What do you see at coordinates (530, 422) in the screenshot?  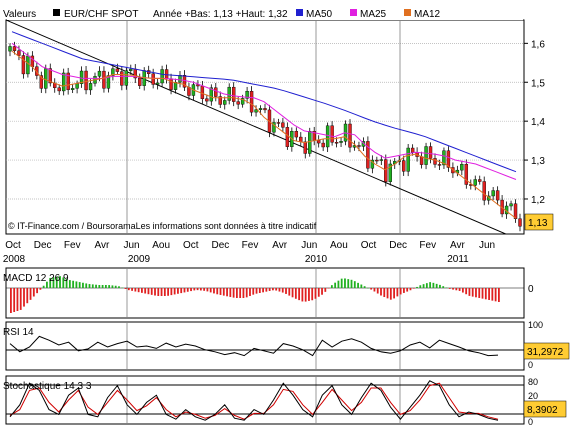 I see `stoch-level-0: 0` at bounding box center [530, 422].